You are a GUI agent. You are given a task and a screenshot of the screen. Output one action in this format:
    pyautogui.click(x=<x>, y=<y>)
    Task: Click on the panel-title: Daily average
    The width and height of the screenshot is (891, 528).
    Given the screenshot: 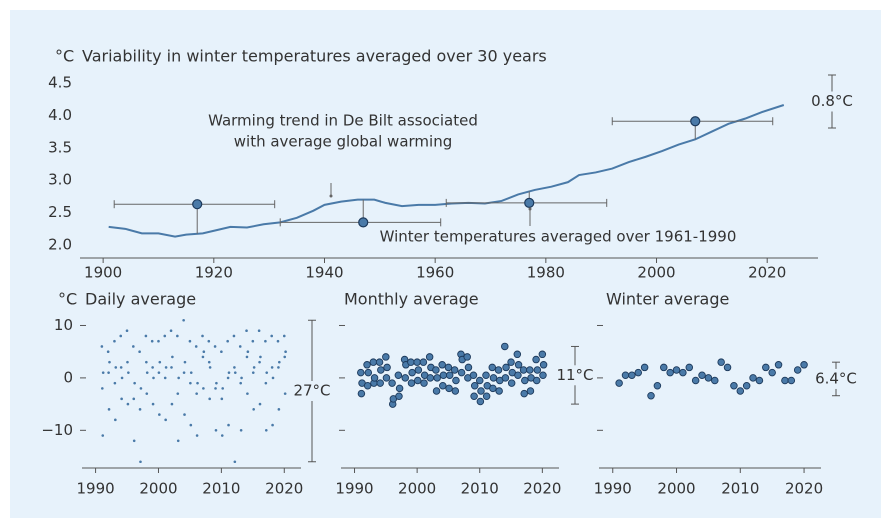 What is the action you would take?
    pyautogui.click(x=140, y=299)
    